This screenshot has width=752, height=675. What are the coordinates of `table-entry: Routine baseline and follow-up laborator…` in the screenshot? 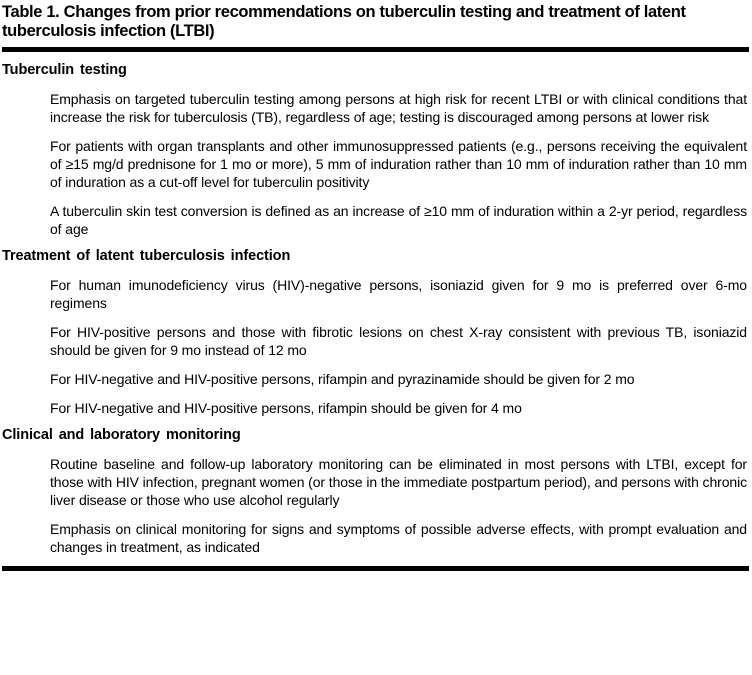 It's located at (398, 482).